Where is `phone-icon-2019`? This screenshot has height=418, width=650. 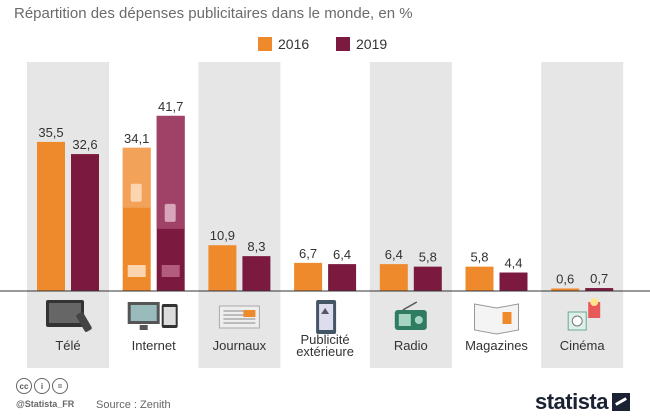 phone-icon-2019 is located at coordinates (170, 212).